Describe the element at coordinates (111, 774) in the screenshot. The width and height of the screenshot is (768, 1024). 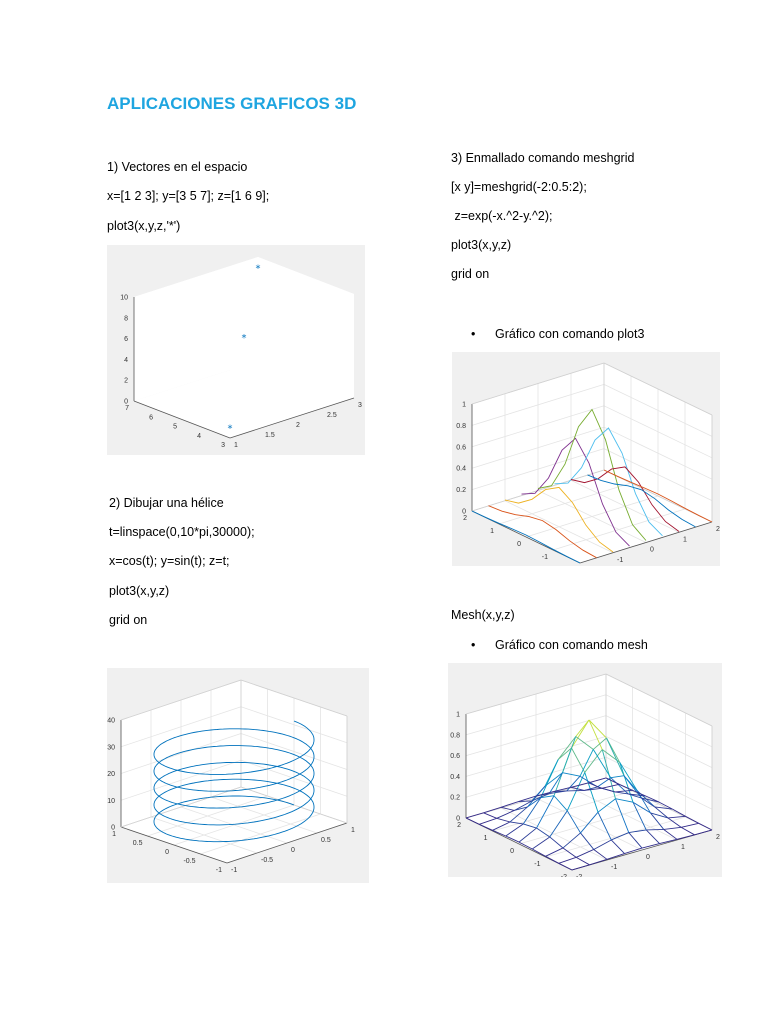
I see `tick-label: 20` at that location.